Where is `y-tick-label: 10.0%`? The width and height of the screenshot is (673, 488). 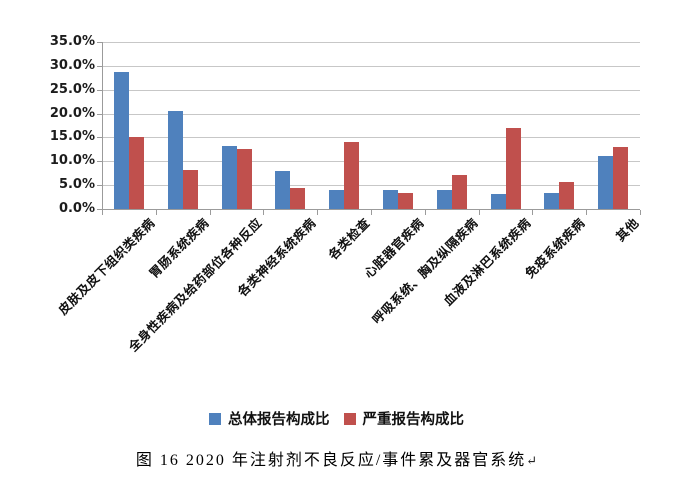
y-tick-label: 10.0% is located at coordinates (72, 161).